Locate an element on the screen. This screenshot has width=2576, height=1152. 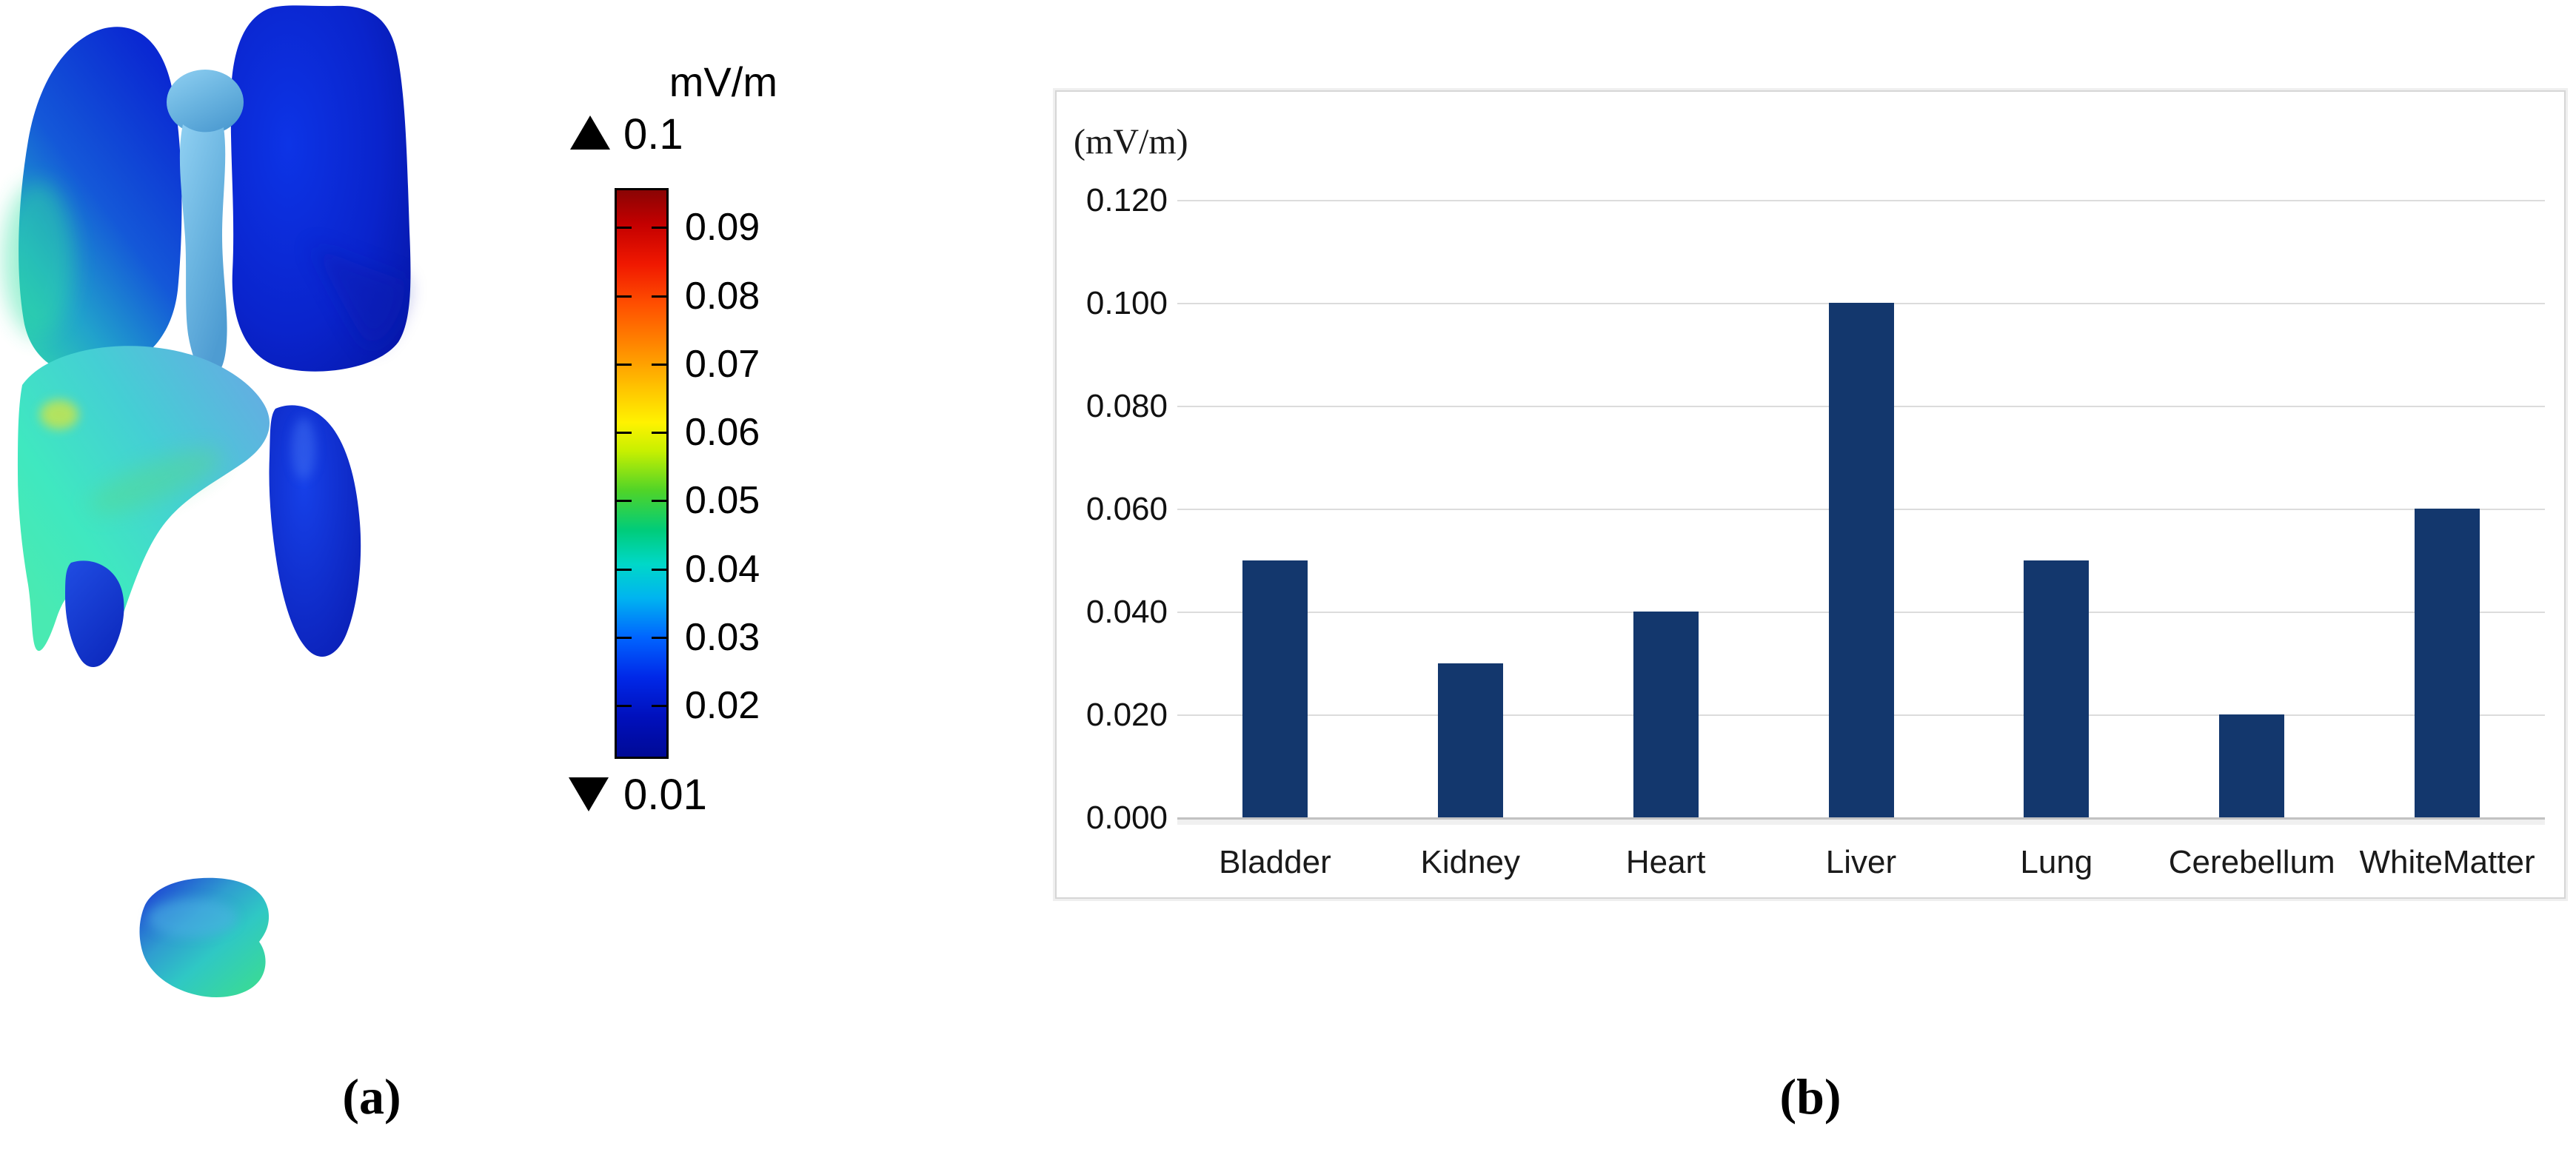
colorbar-min-arrow-icon is located at coordinates (589, 794).